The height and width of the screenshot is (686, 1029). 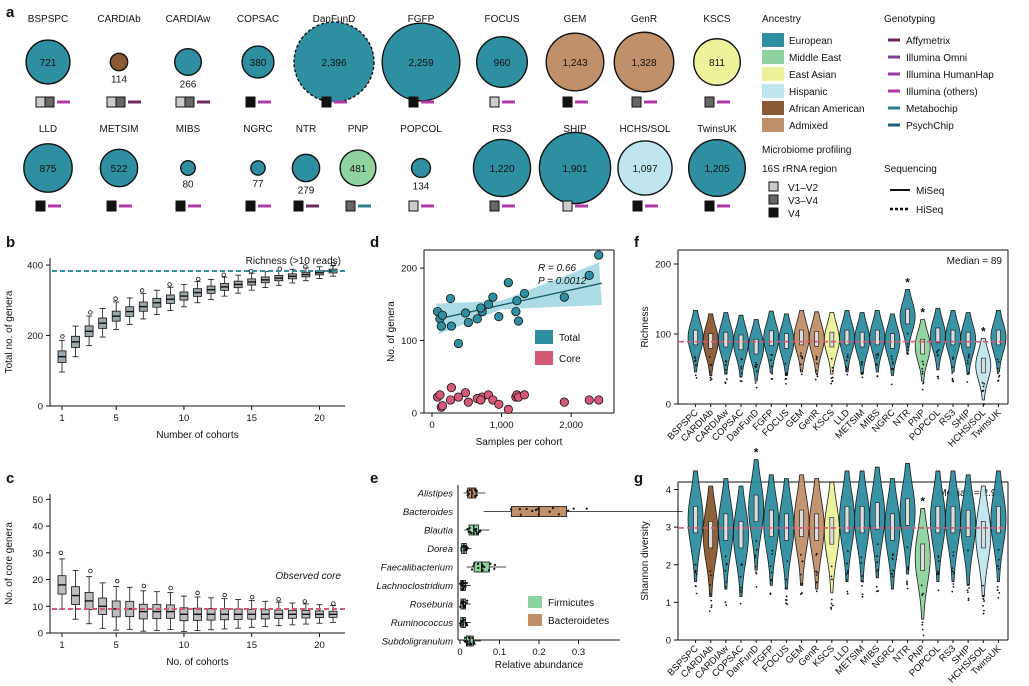 I want to click on legend-label: HiSeq, so click(x=929, y=210).